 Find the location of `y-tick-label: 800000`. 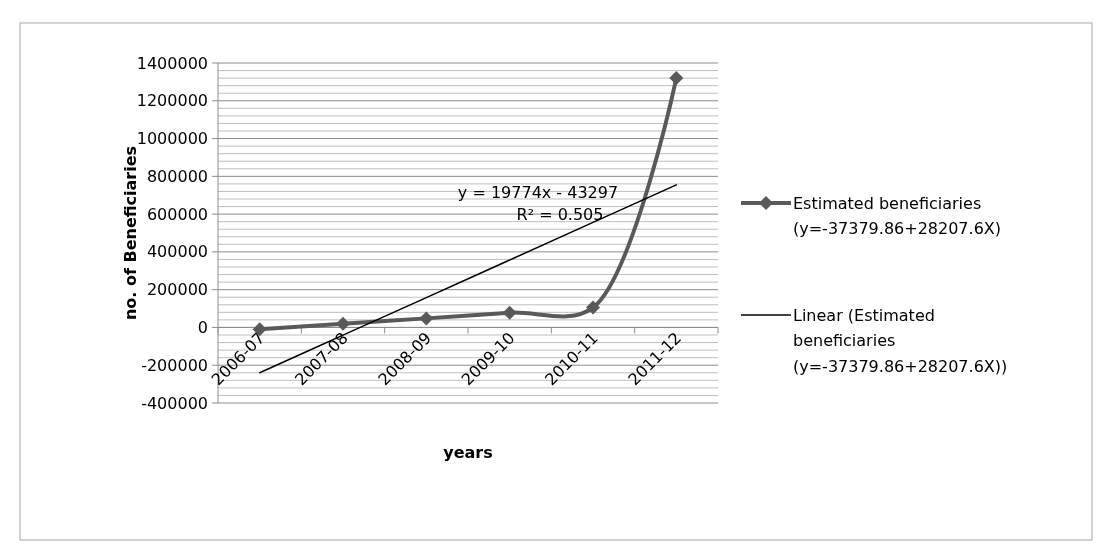

y-tick-label: 800000 is located at coordinates (177, 176).